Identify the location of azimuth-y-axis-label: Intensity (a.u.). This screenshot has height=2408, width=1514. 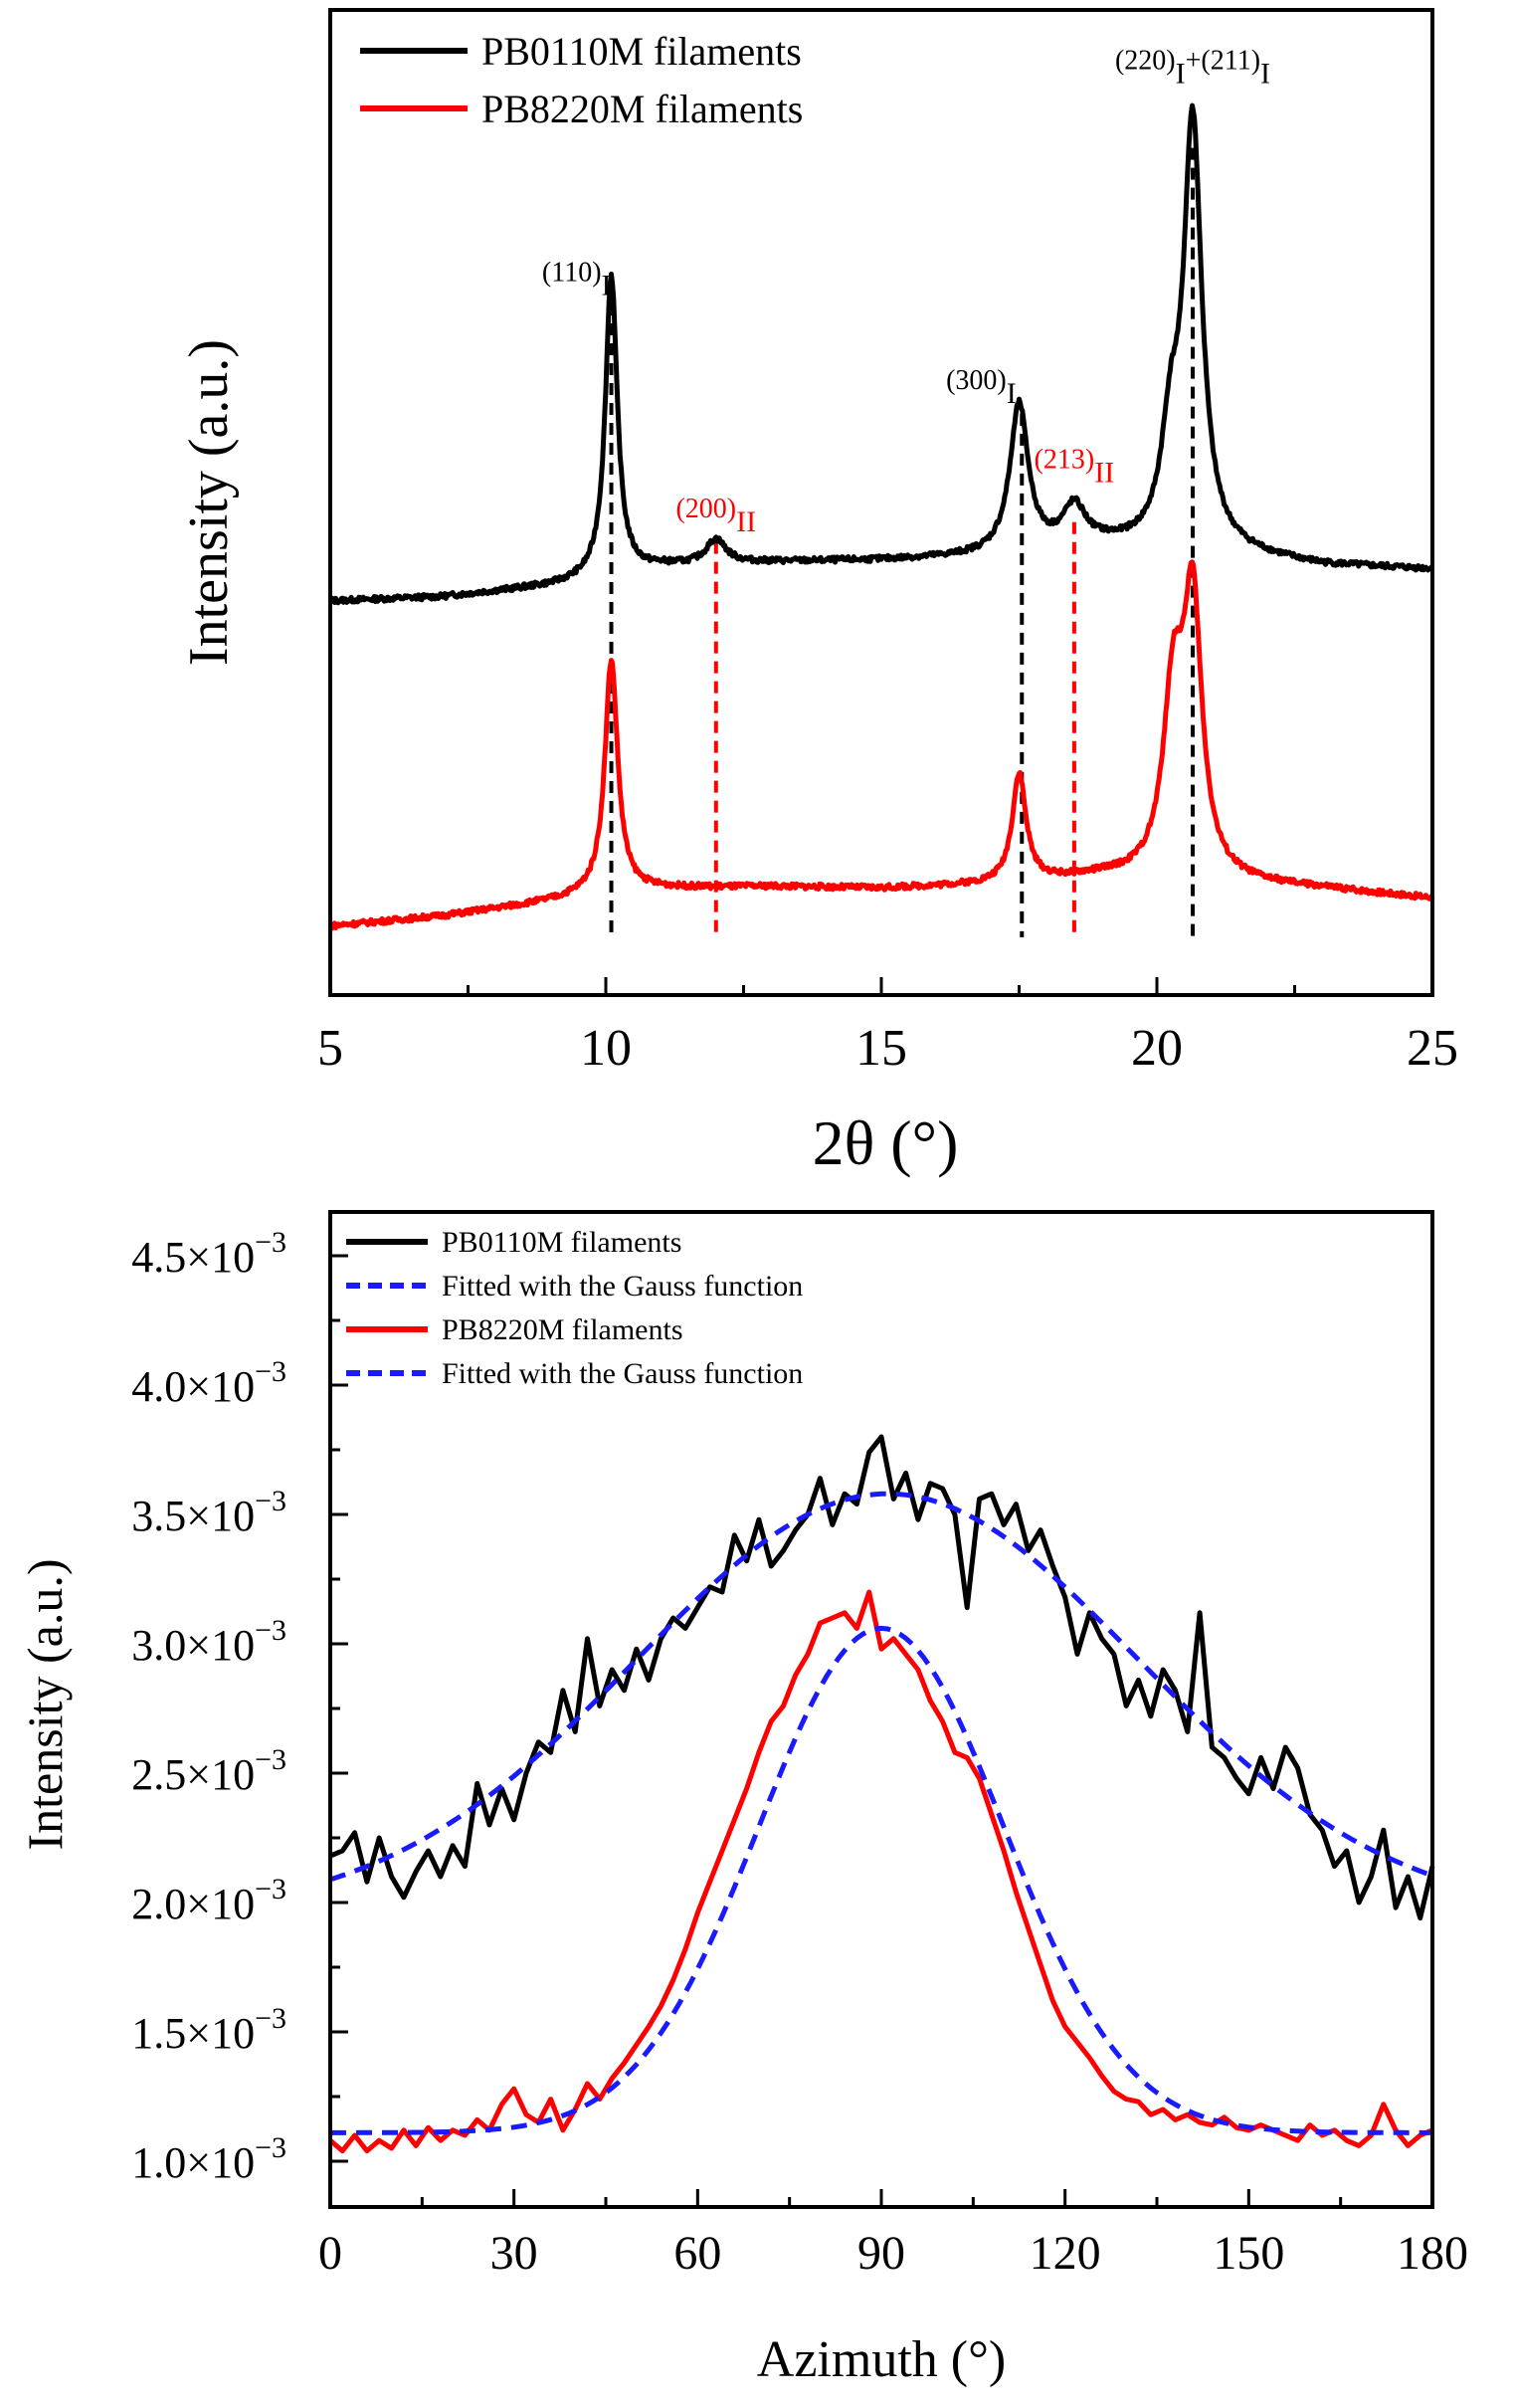
(45, 1705).